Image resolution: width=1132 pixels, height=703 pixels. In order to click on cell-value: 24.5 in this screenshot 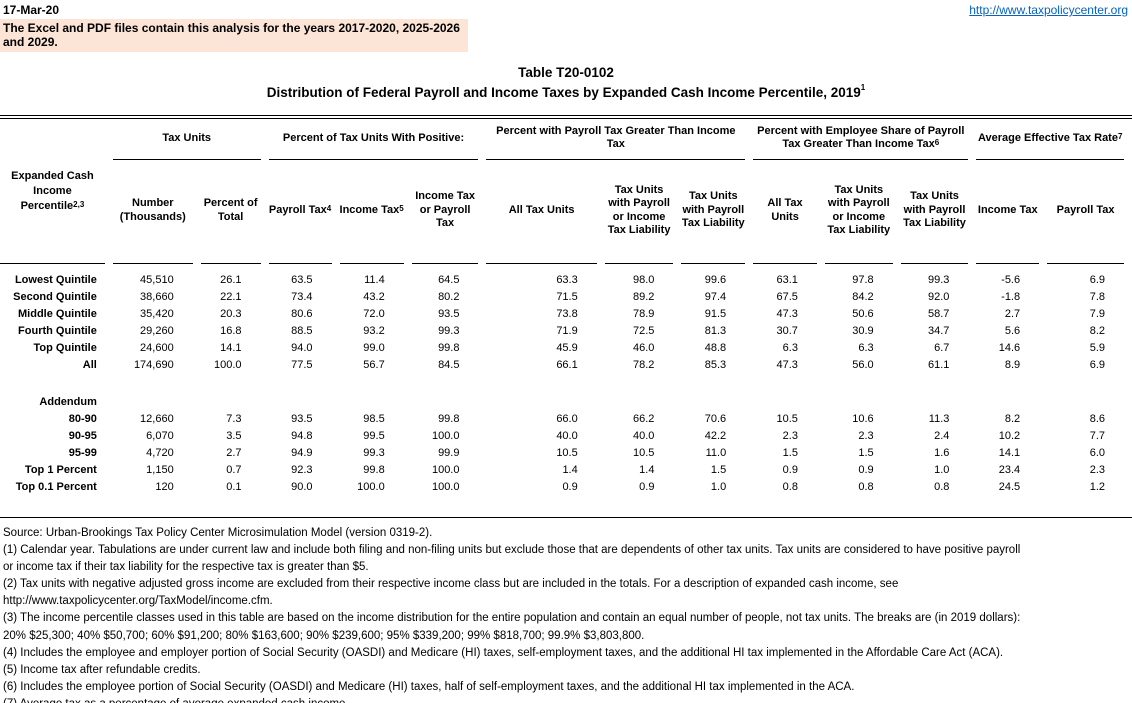, I will do `click(1009, 487)`.